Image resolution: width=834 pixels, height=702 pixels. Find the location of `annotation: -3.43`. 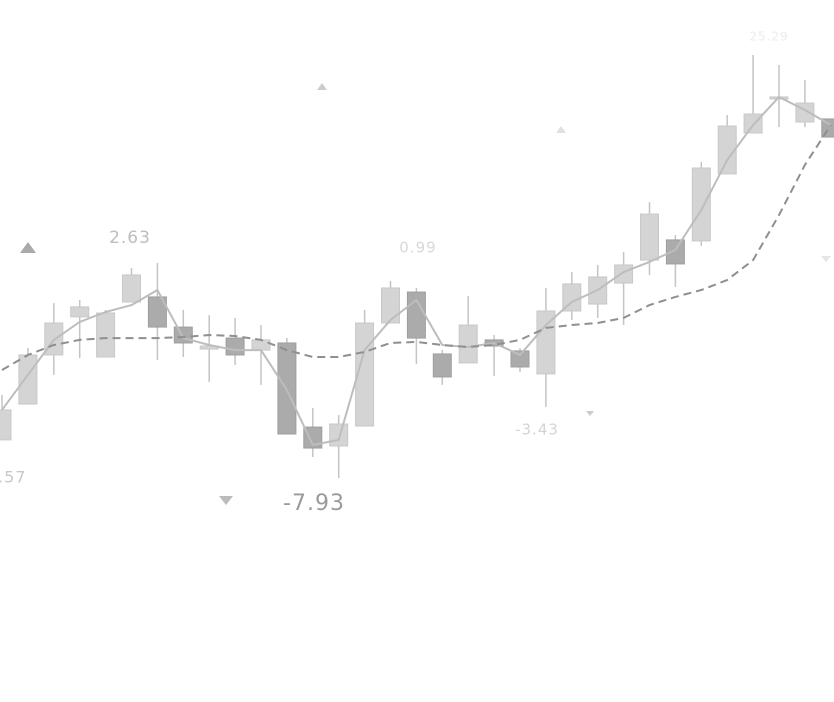

annotation: -3.43 is located at coordinates (537, 430).